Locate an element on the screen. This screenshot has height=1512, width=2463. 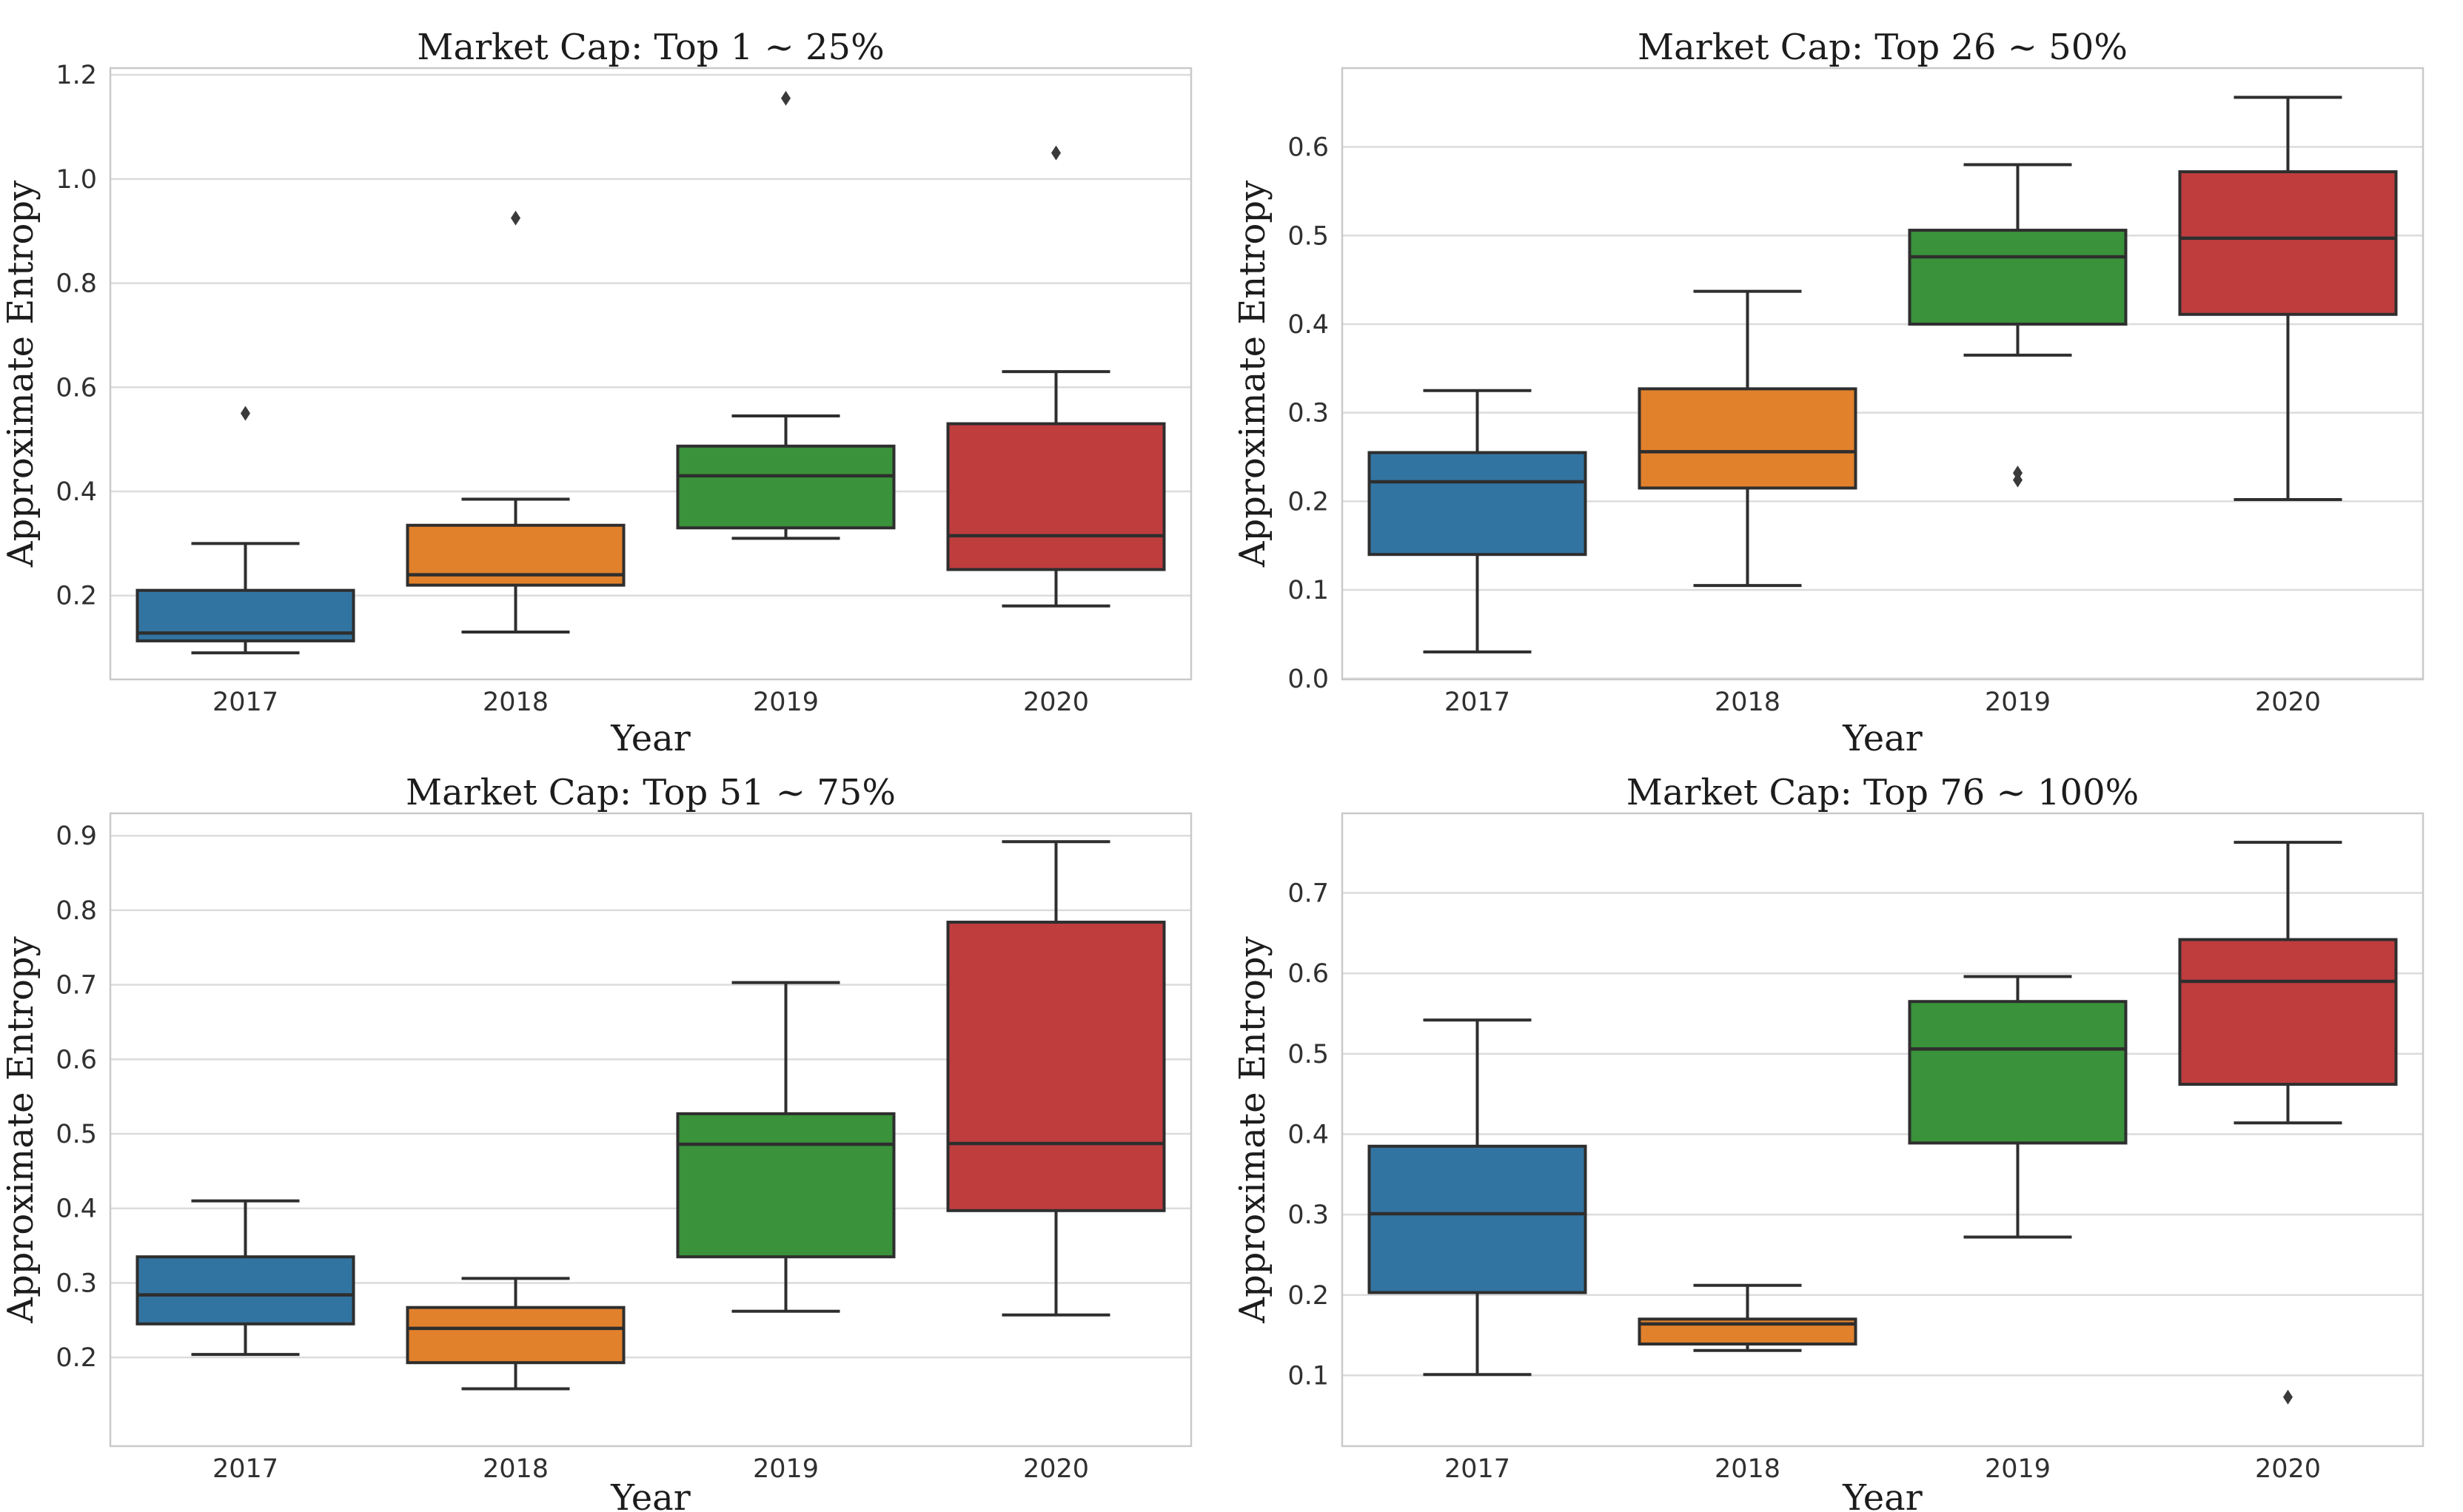
y-tick-label: 1.0 is located at coordinates (76, 180).